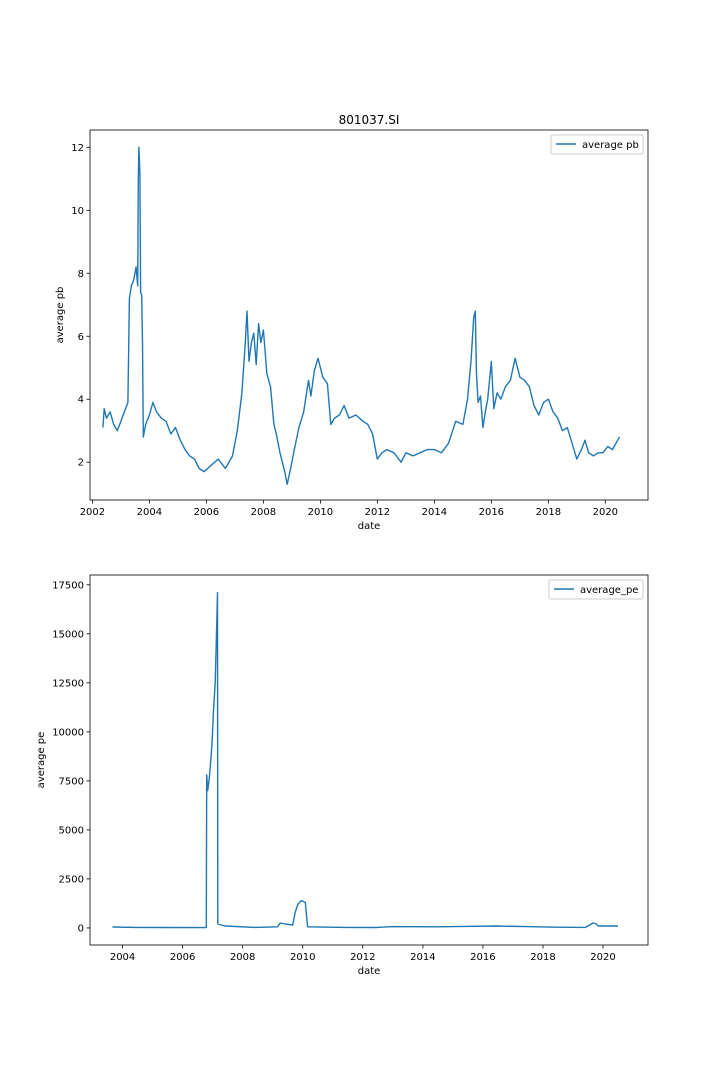 This screenshot has height=1080, width=720. What do you see at coordinates (68, 634) in the screenshot?
I see `y-tick-label: 15000` at bounding box center [68, 634].